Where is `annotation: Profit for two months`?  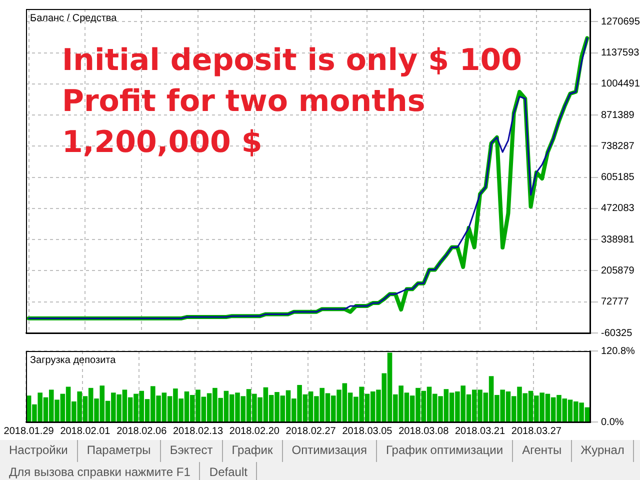
annotation: Profit for two months is located at coordinates (244, 102).